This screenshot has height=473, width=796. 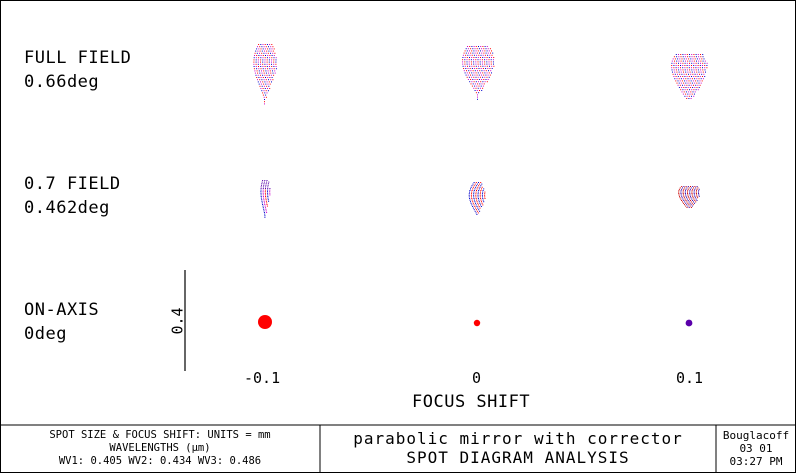 What do you see at coordinates (265, 74) in the screenshot?
I see `spot-full-field-minus` at bounding box center [265, 74].